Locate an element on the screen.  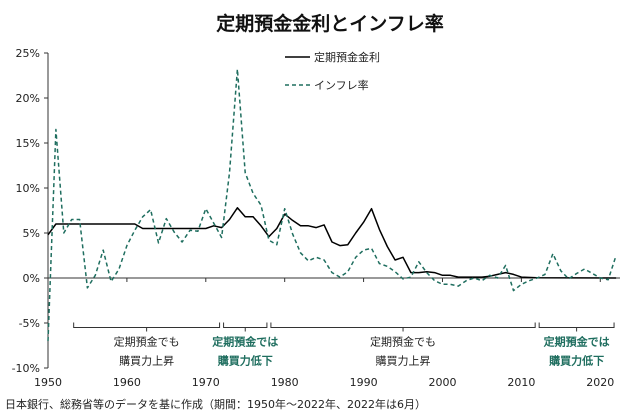
x-tick-label: 1960 is located at coordinates (127, 382).